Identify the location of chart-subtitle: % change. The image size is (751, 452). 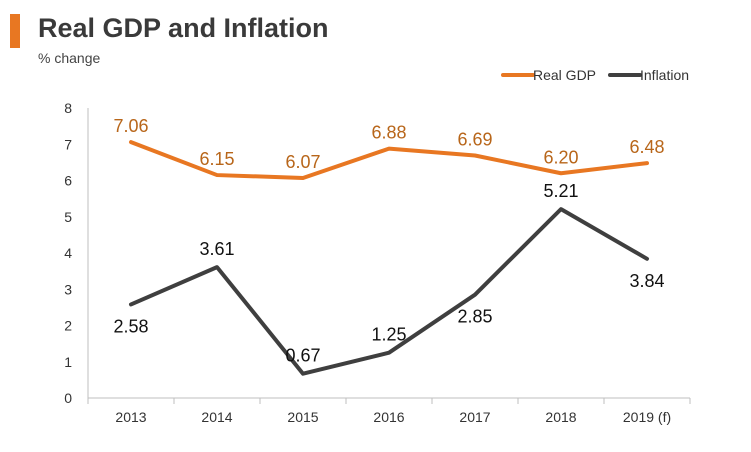
(69, 58).